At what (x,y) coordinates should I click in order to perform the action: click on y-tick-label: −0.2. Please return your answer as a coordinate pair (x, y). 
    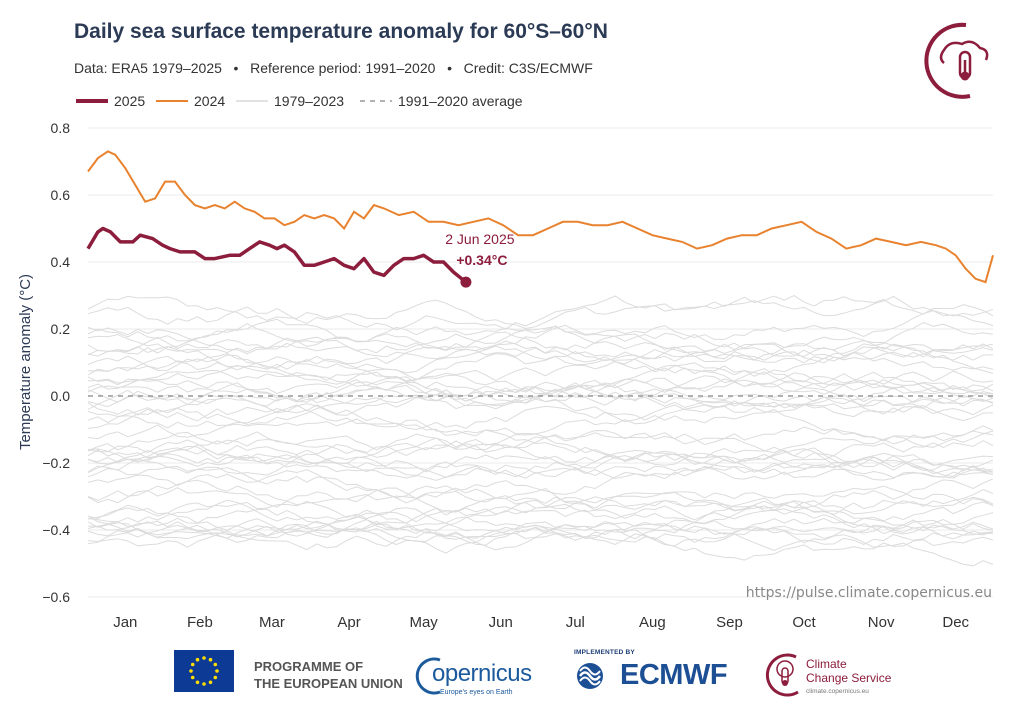
    Looking at the image, I should click on (56, 463).